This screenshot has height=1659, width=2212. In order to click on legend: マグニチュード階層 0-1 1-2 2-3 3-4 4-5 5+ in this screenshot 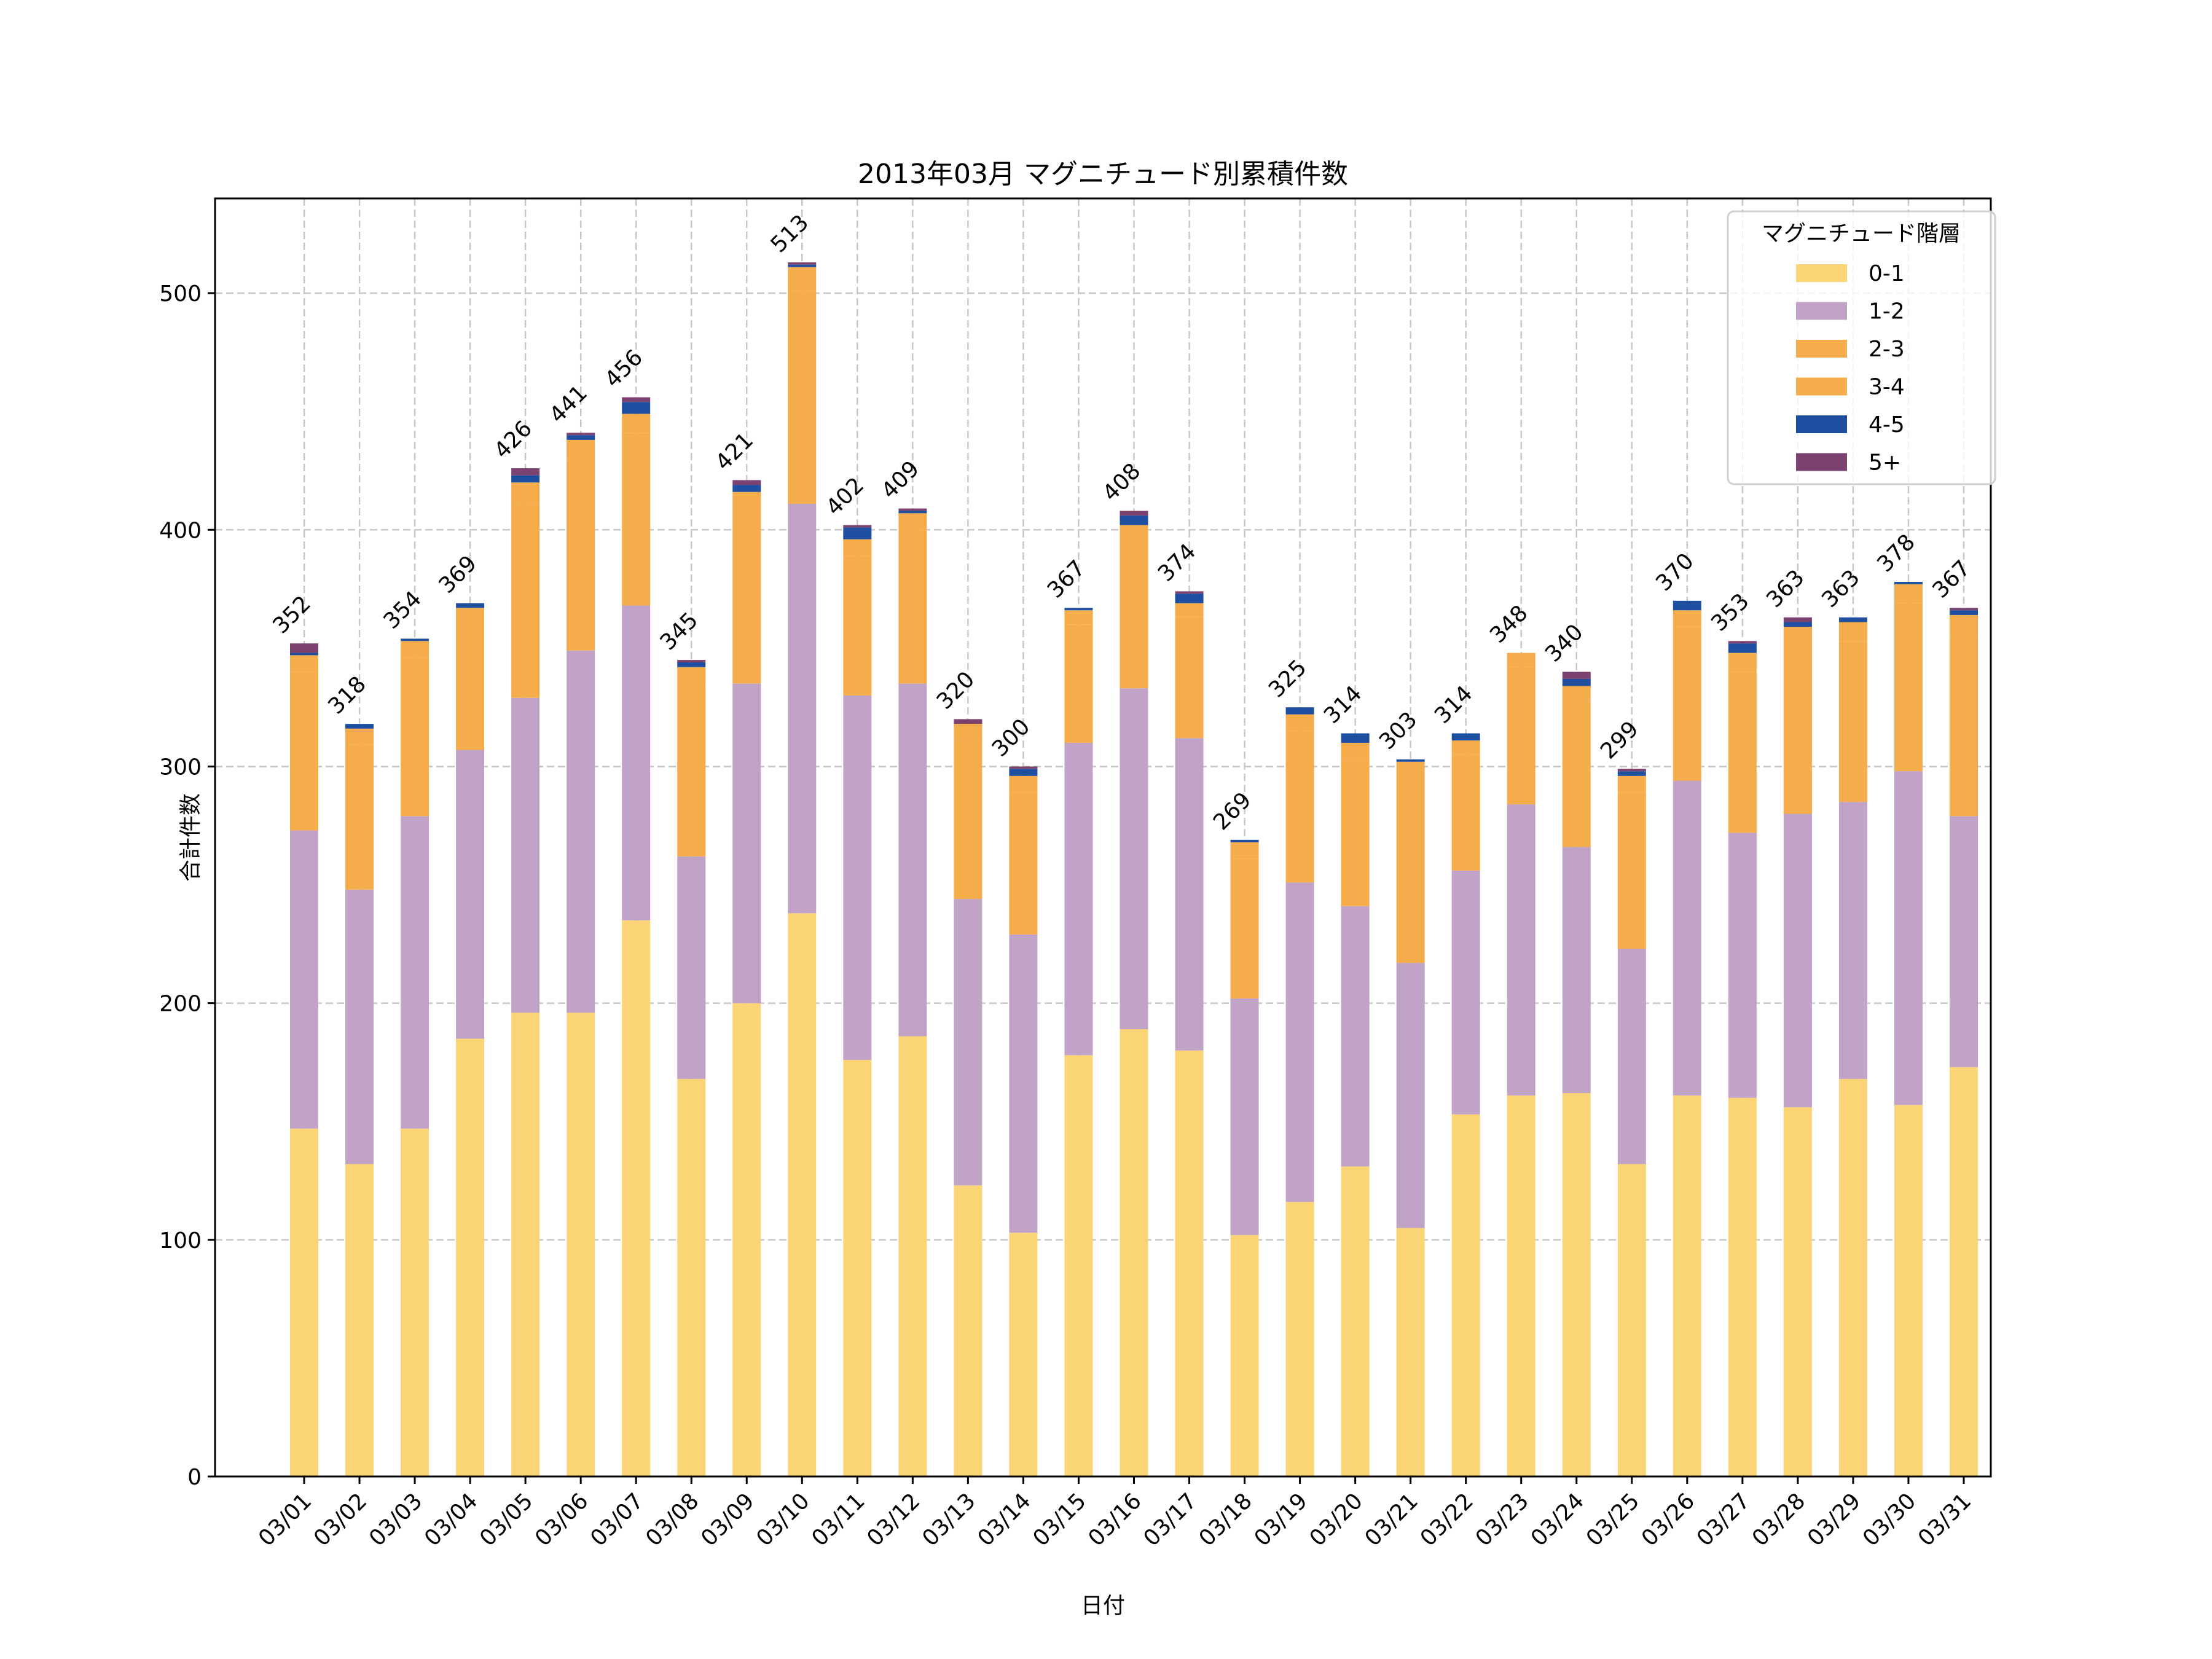, I will do `click(1861, 347)`.